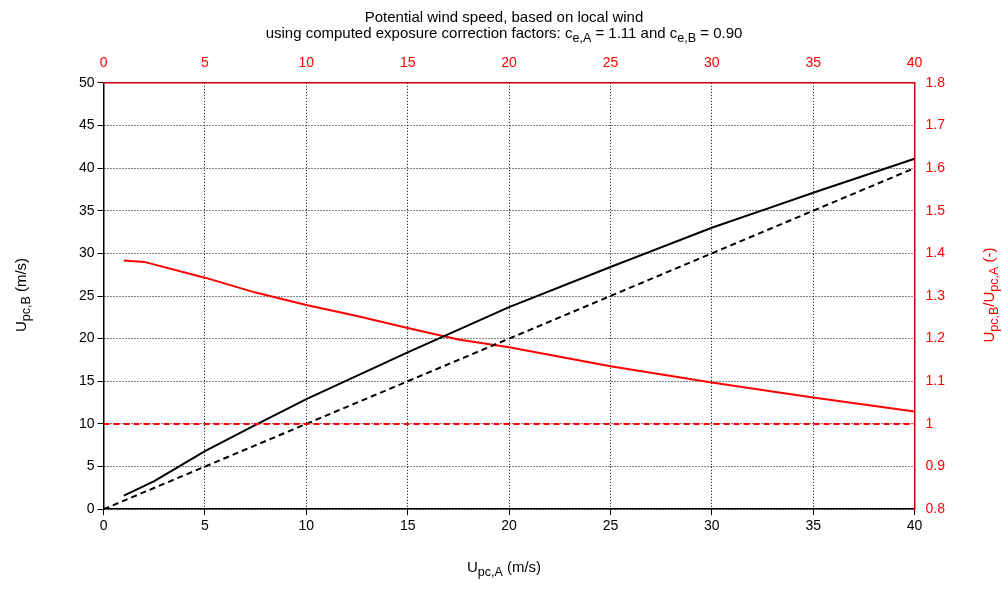  I want to click on x-tick-label: 35, so click(813, 525).